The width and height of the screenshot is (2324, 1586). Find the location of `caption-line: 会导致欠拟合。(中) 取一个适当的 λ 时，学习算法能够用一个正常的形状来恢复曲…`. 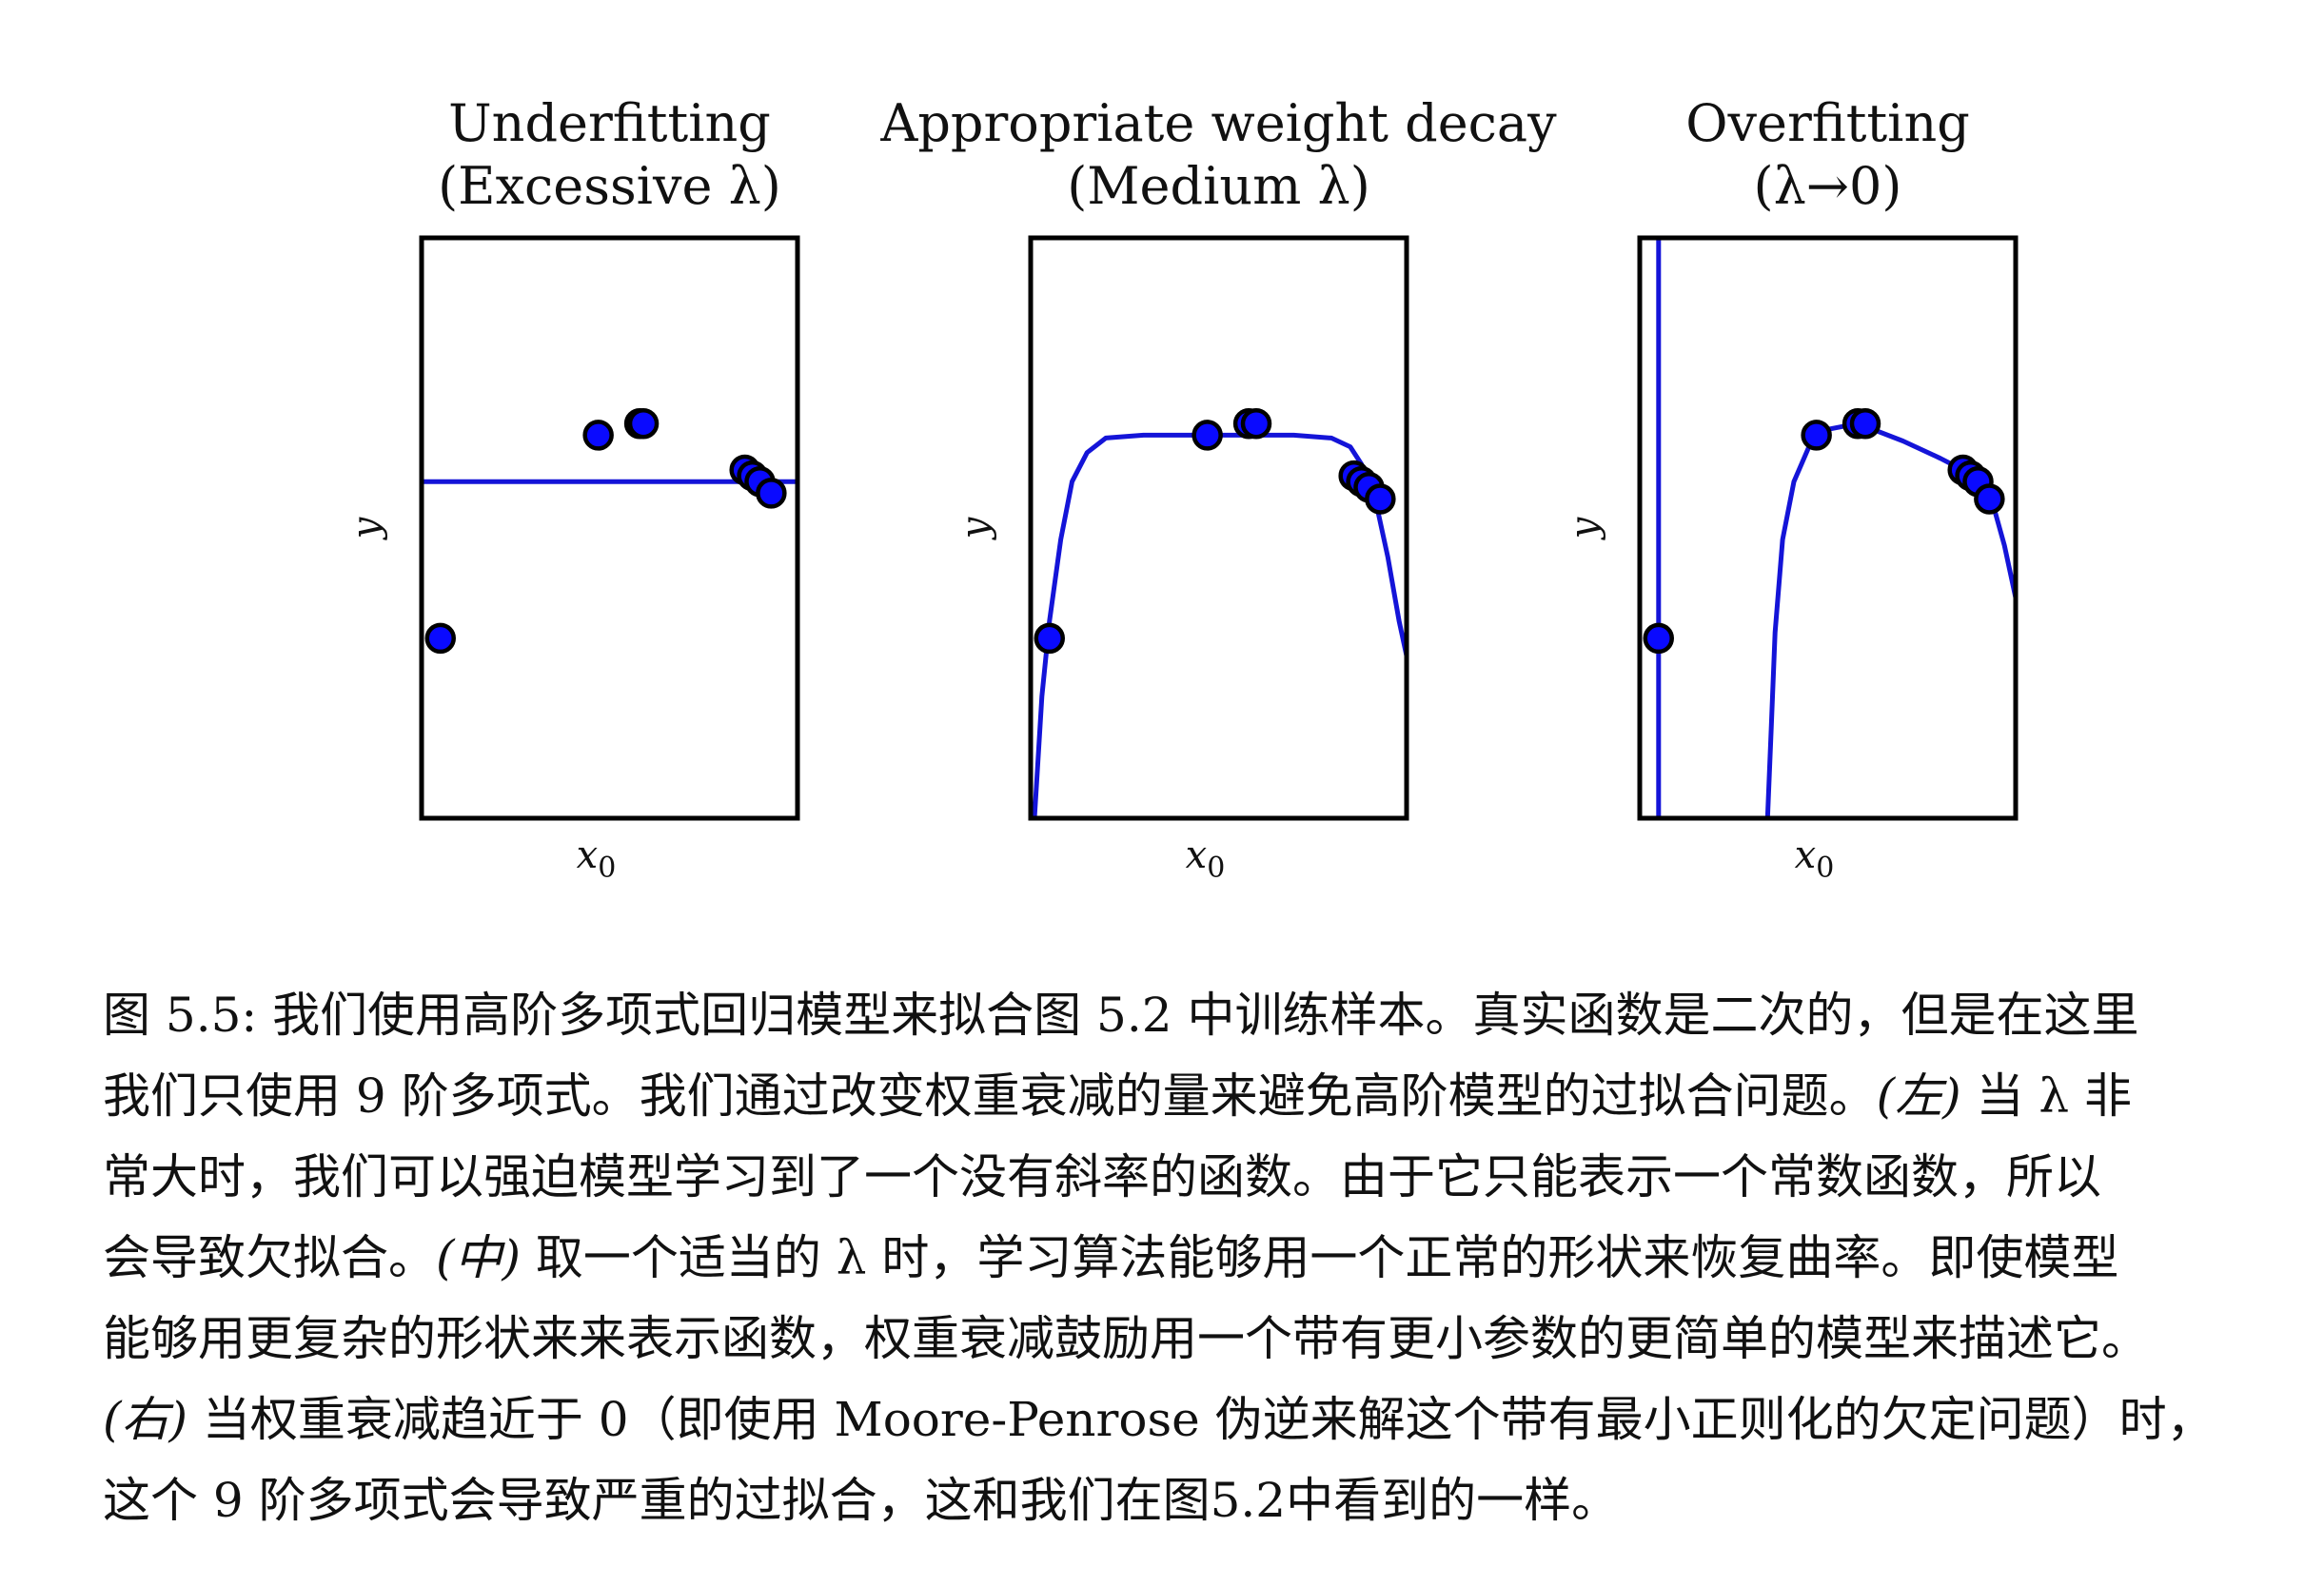

caption-line: 会导致欠拟合。(中) 取一个适当的 λ 时，学习算法能够用一个正常的形状来恢复曲… is located at coordinates (1183, 1258).